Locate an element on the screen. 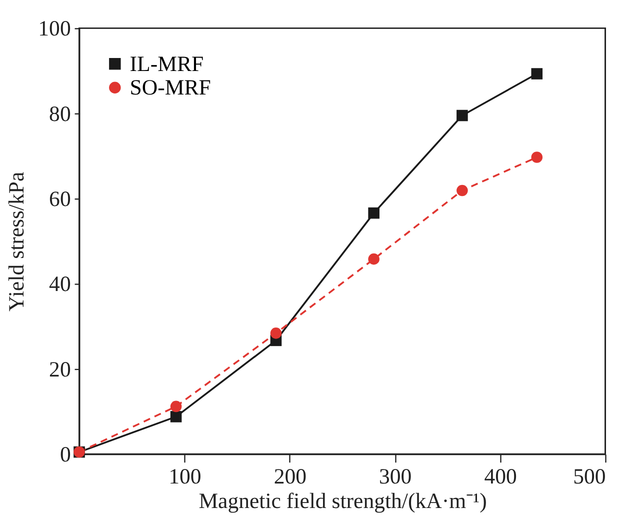  y-tick-label: 80 is located at coordinates (60, 114).